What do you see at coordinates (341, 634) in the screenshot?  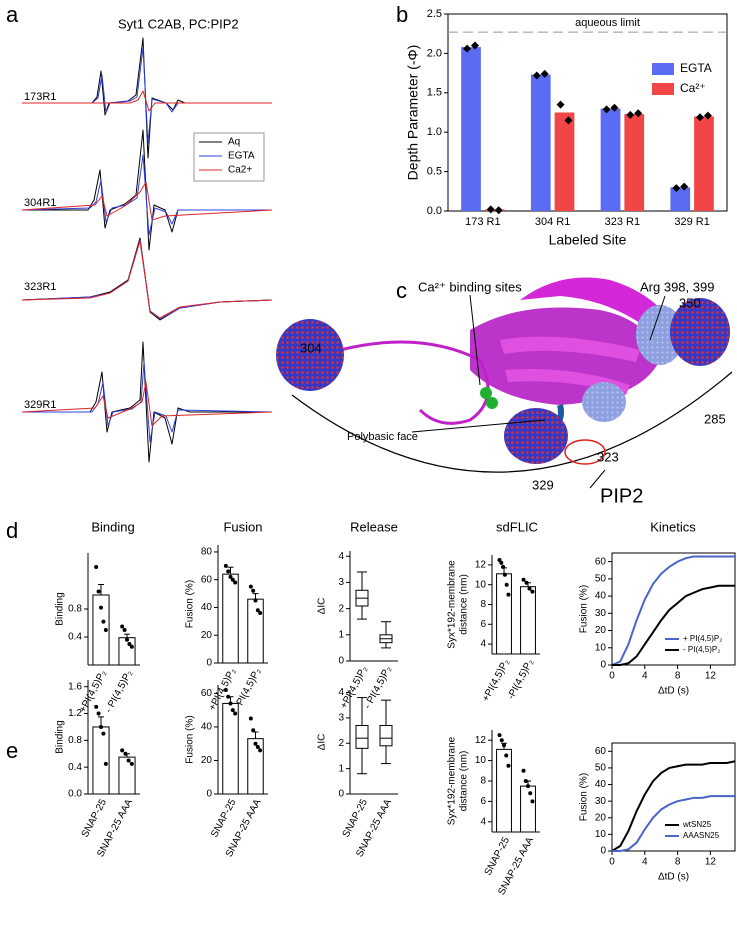 I see `y-tick-label: 1` at bounding box center [341, 634].